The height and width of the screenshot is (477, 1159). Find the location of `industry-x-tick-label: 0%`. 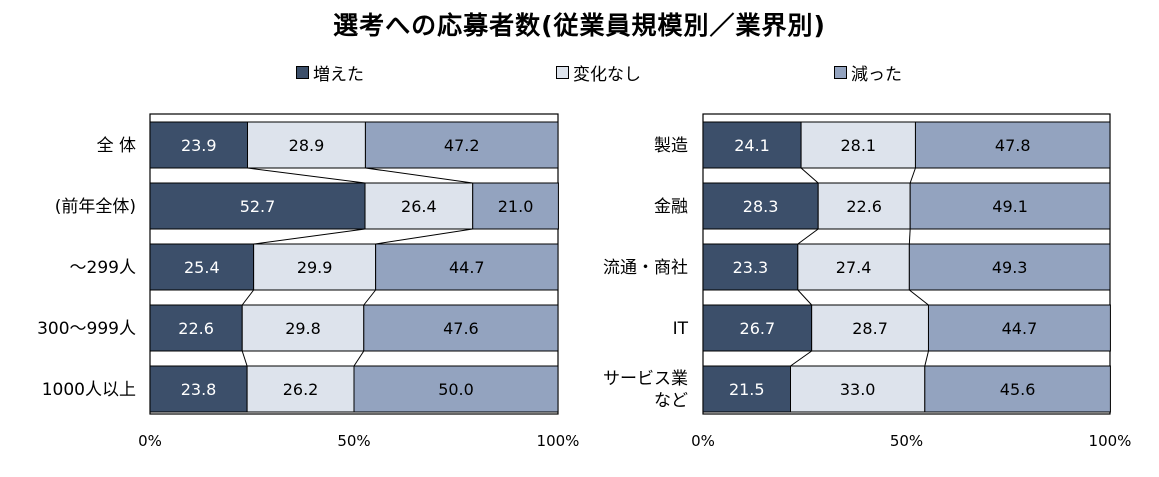

industry-x-tick-label: 0% is located at coordinates (703, 441).